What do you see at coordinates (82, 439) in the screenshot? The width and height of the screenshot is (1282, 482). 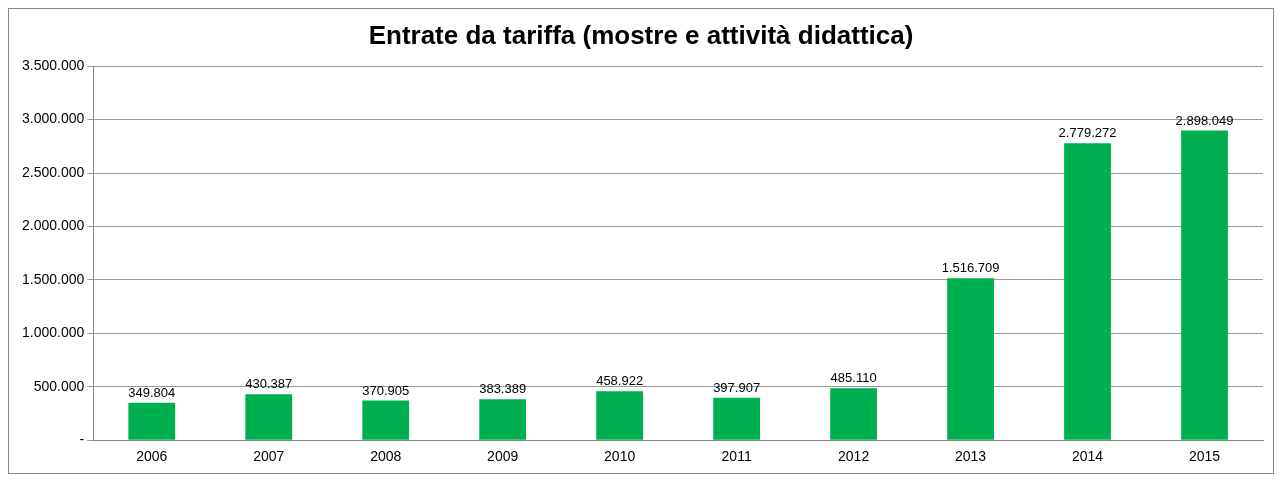 I see `y-tick-label: -` at bounding box center [82, 439].